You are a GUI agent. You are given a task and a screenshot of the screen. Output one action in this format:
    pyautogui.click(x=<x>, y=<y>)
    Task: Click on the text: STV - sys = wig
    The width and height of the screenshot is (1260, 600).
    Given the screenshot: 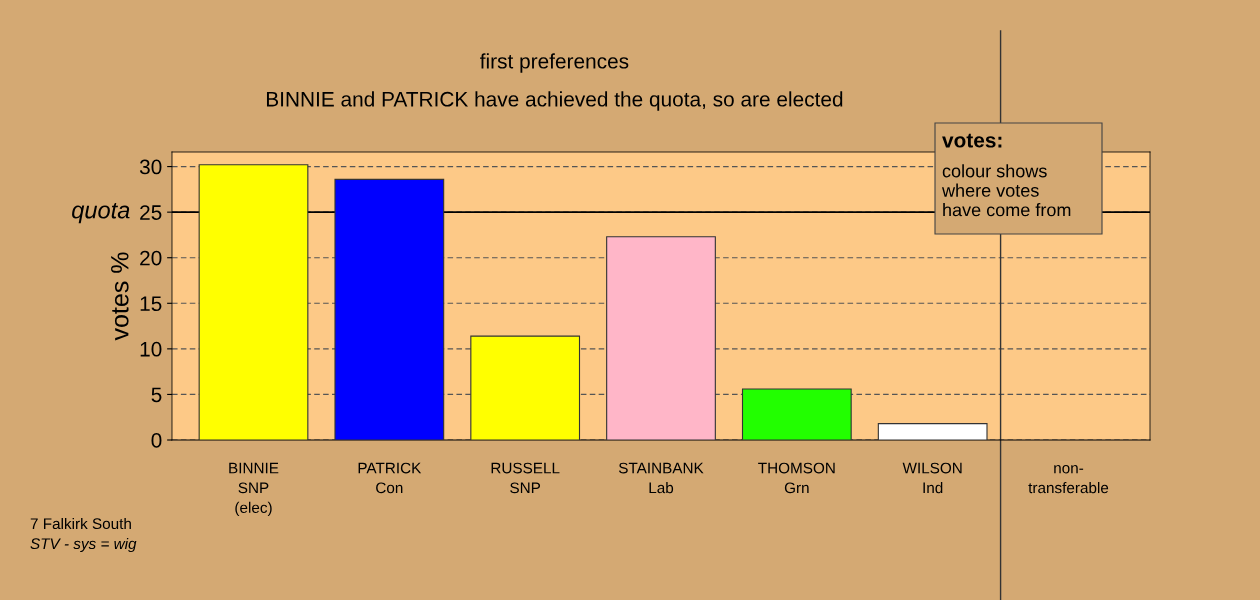 What is the action you would take?
    pyautogui.click(x=83, y=545)
    